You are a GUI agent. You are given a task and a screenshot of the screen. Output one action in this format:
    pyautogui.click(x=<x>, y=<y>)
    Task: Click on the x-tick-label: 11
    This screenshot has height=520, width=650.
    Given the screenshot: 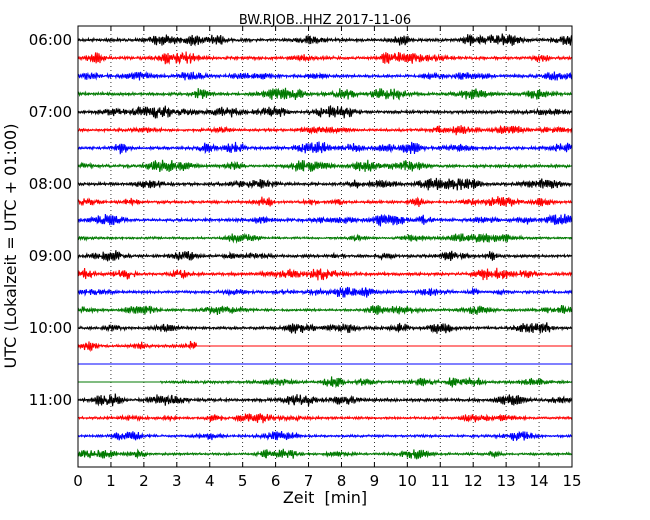 What is the action you would take?
    pyautogui.click(x=440, y=481)
    